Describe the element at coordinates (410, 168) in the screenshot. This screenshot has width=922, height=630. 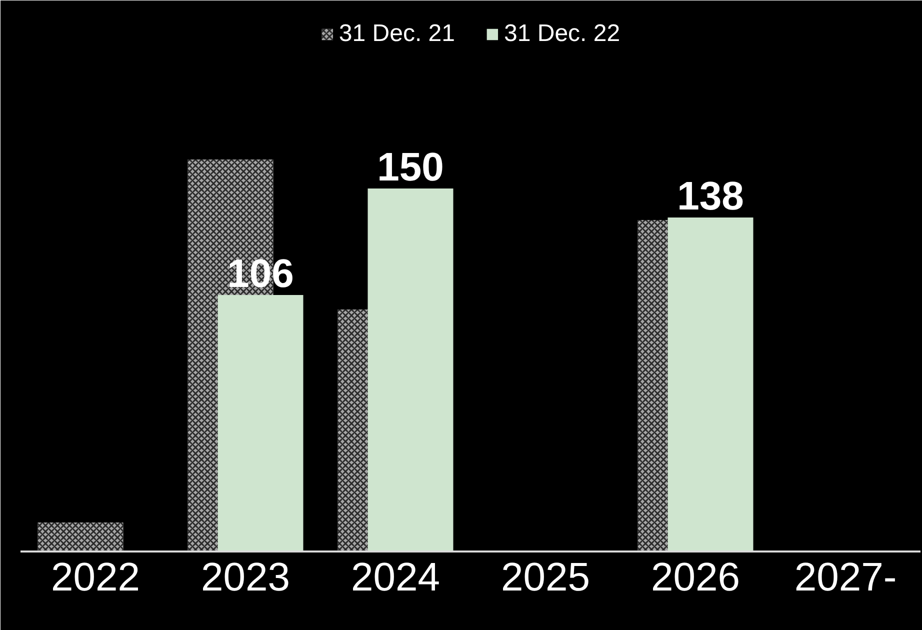
I see `data-label: 150` at that location.